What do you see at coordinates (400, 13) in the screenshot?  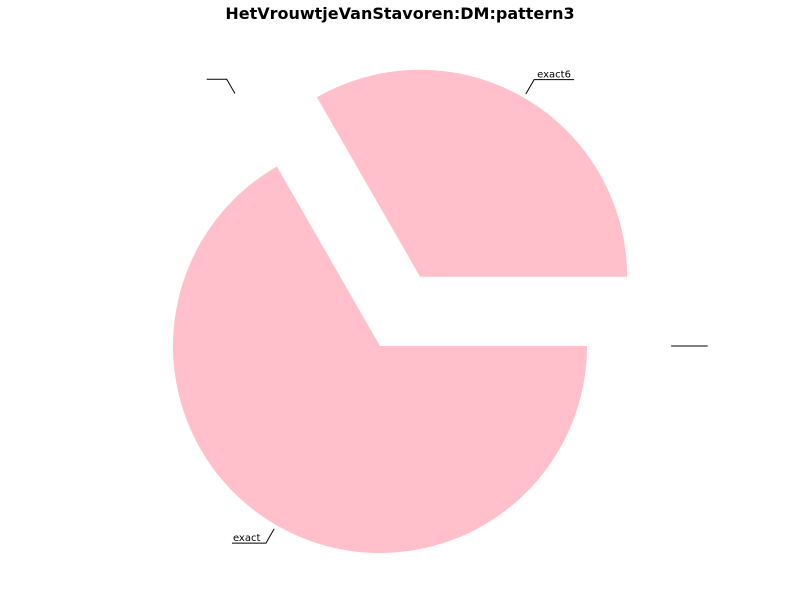 I see `chart-title: HetVrouwtjeVanStavoren:DM:pattern3` at bounding box center [400, 13].